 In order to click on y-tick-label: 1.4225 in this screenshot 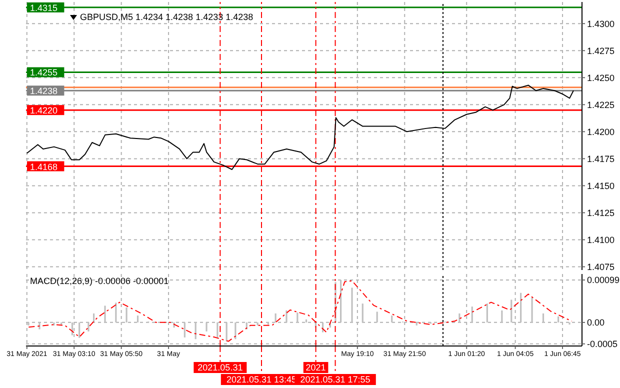, I will do `click(601, 105)`.